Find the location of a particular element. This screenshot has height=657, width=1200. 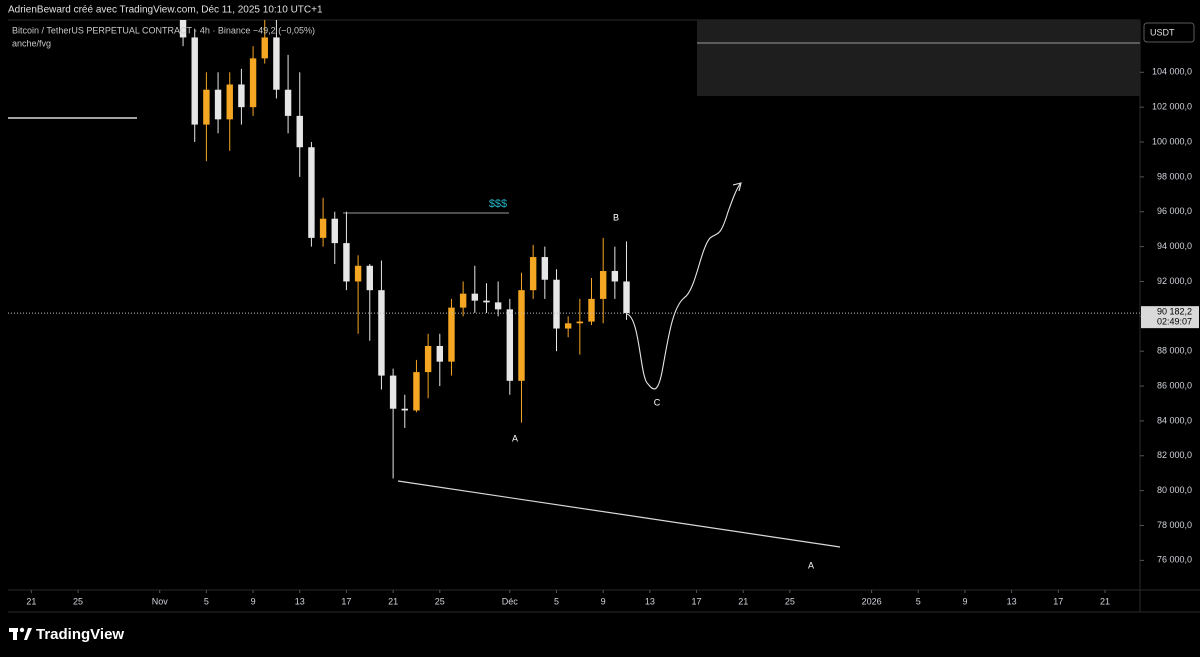

y-tick-label: 82 000,0 is located at coordinates (1174, 455).